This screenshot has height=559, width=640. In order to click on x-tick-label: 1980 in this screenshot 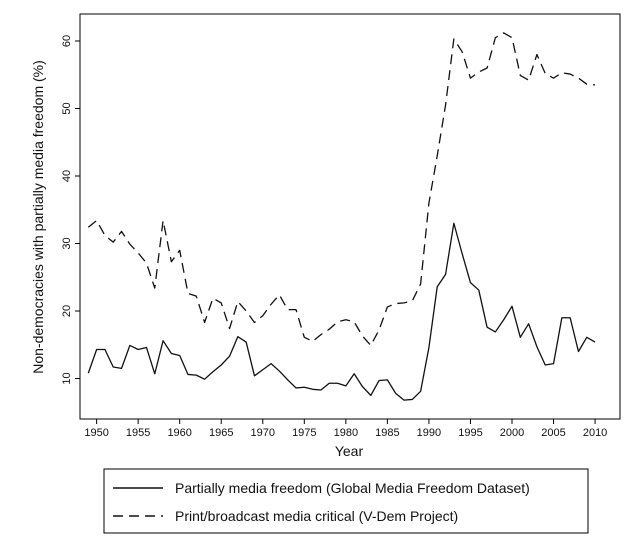, I will do `click(346, 433)`.